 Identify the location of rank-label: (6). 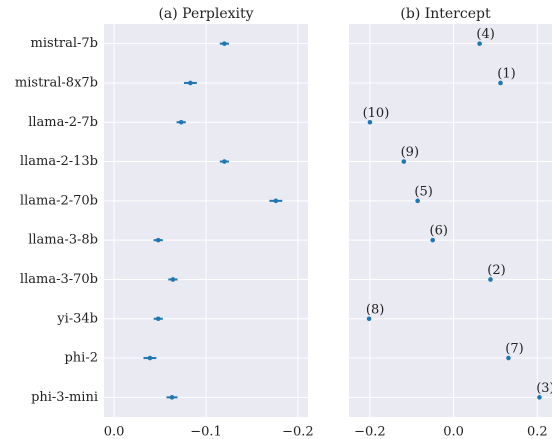
(439, 231).